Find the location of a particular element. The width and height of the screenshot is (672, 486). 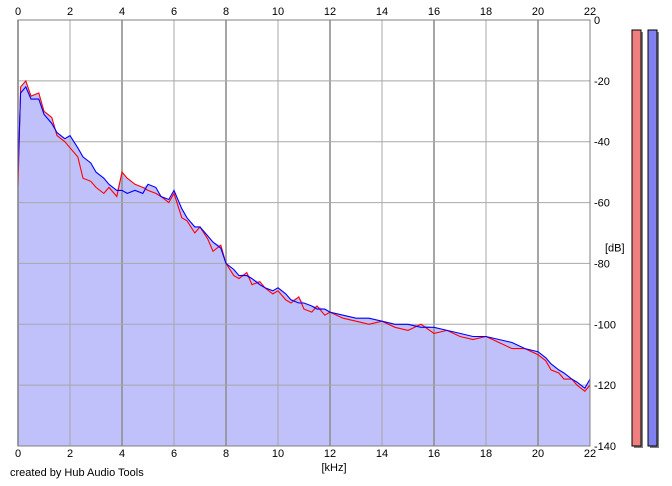

x-tick-label-top: 8 is located at coordinates (226, 12).